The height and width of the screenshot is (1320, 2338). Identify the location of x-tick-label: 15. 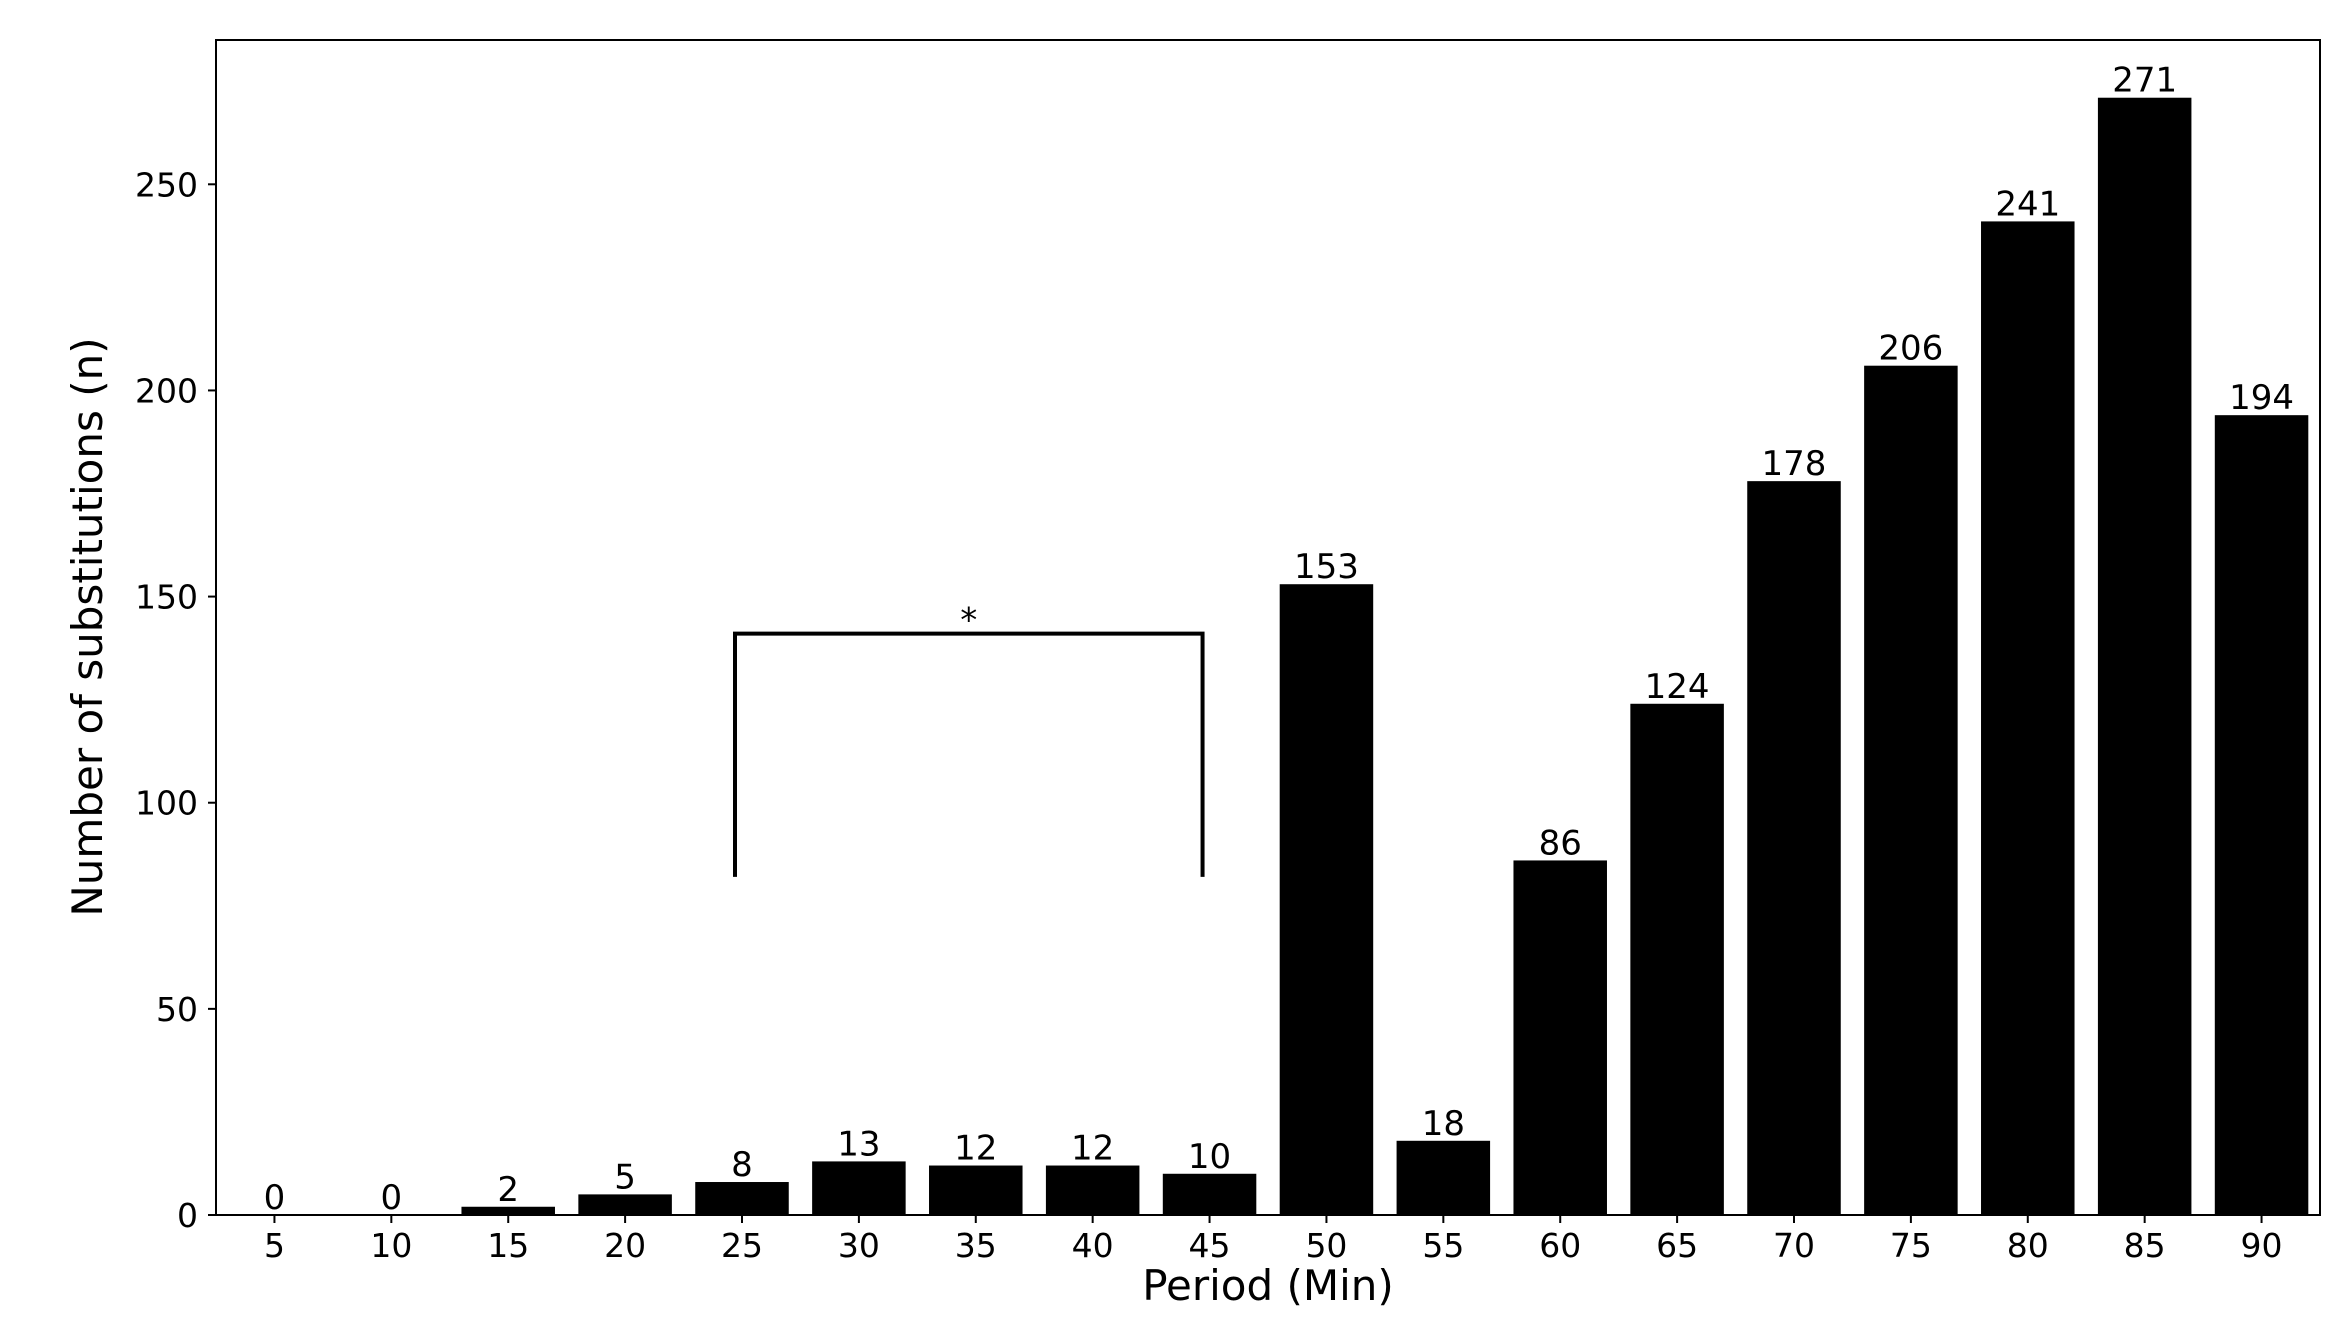
(508, 1245).